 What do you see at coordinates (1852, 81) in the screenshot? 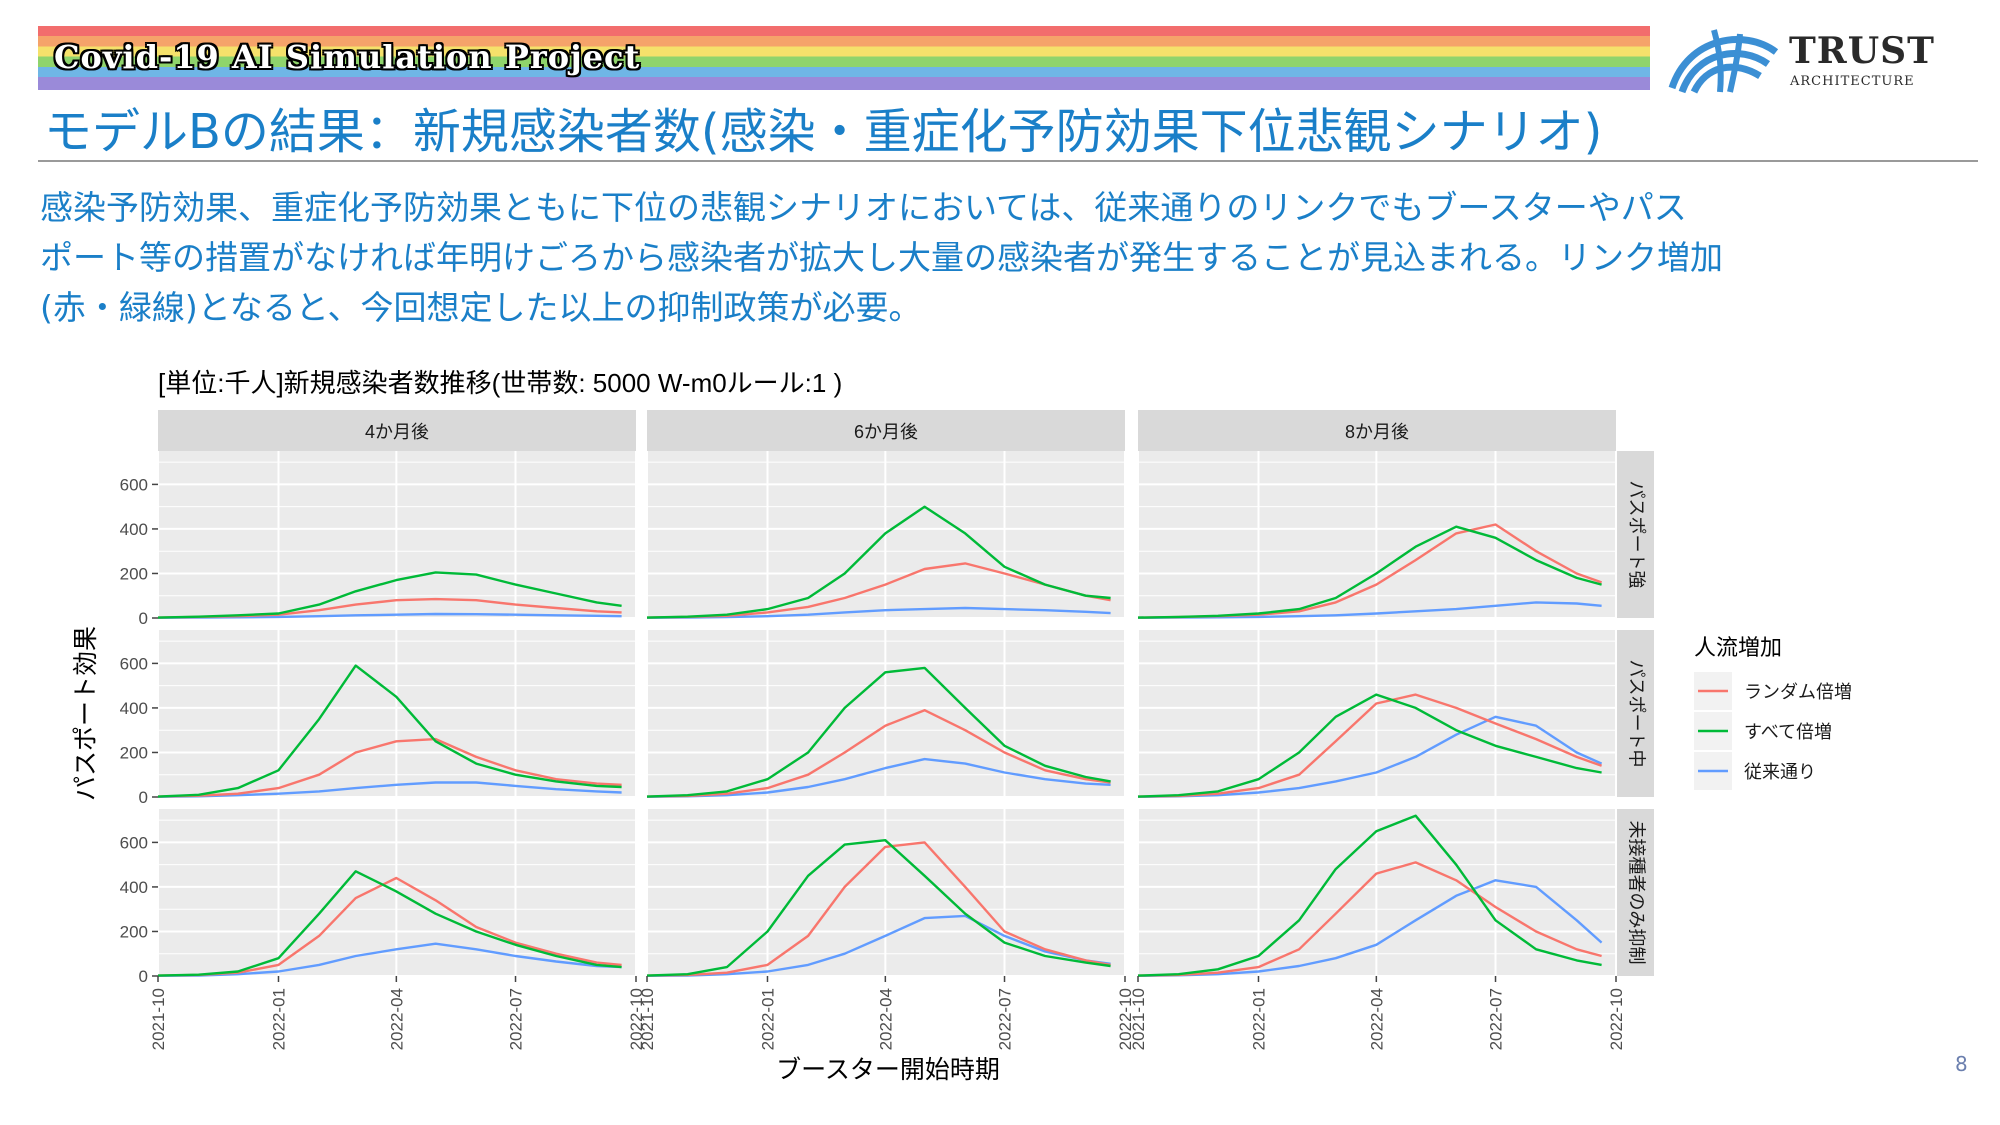
I see `logo-subtitle: ARCHITECTURE` at bounding box center [1852, 81].